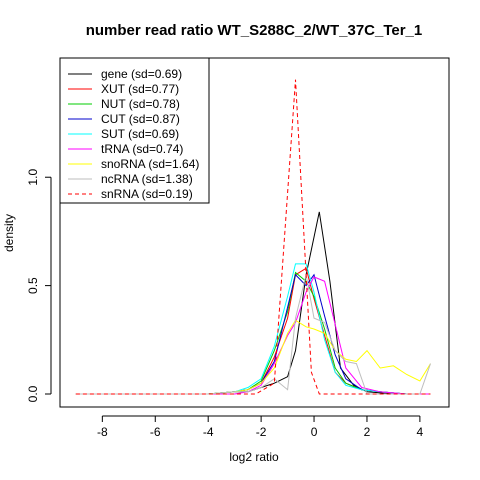  I want to click on x-axis-label: log2 ratio, so click(254, 457).